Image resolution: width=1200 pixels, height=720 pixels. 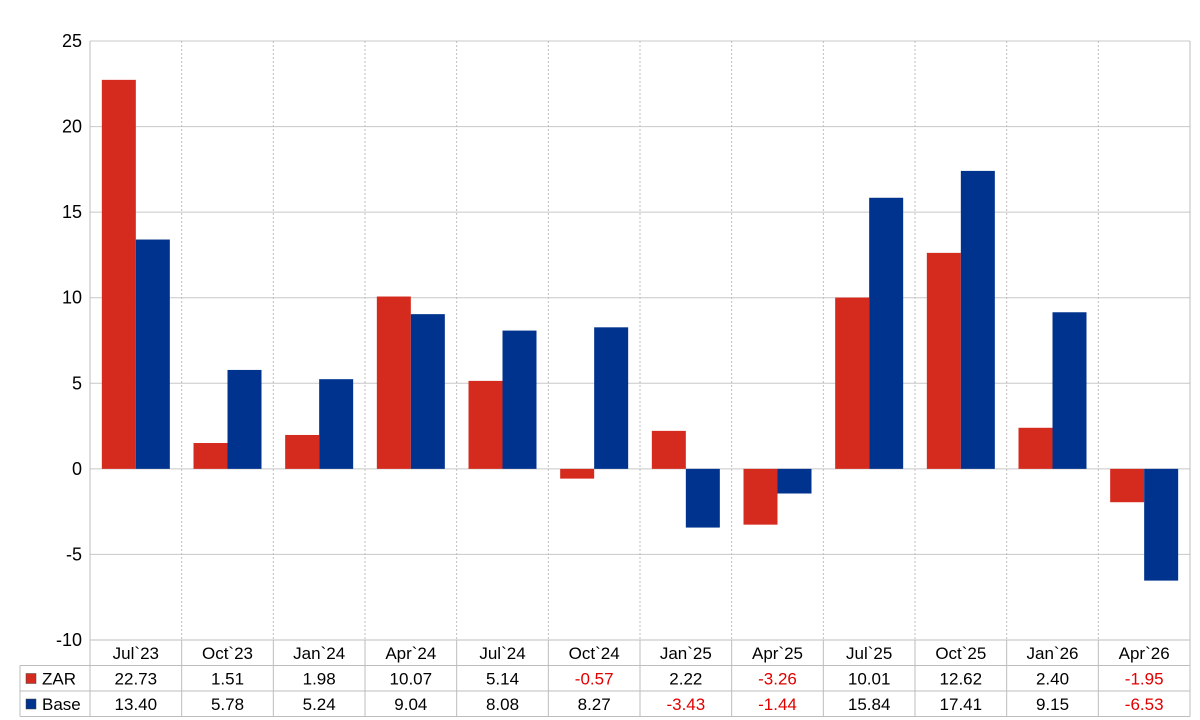 What do you see at coordinates (136, 653) in the screenshot?
I see `x-tick-label: Jul`23` at bounding box center [136, 653].